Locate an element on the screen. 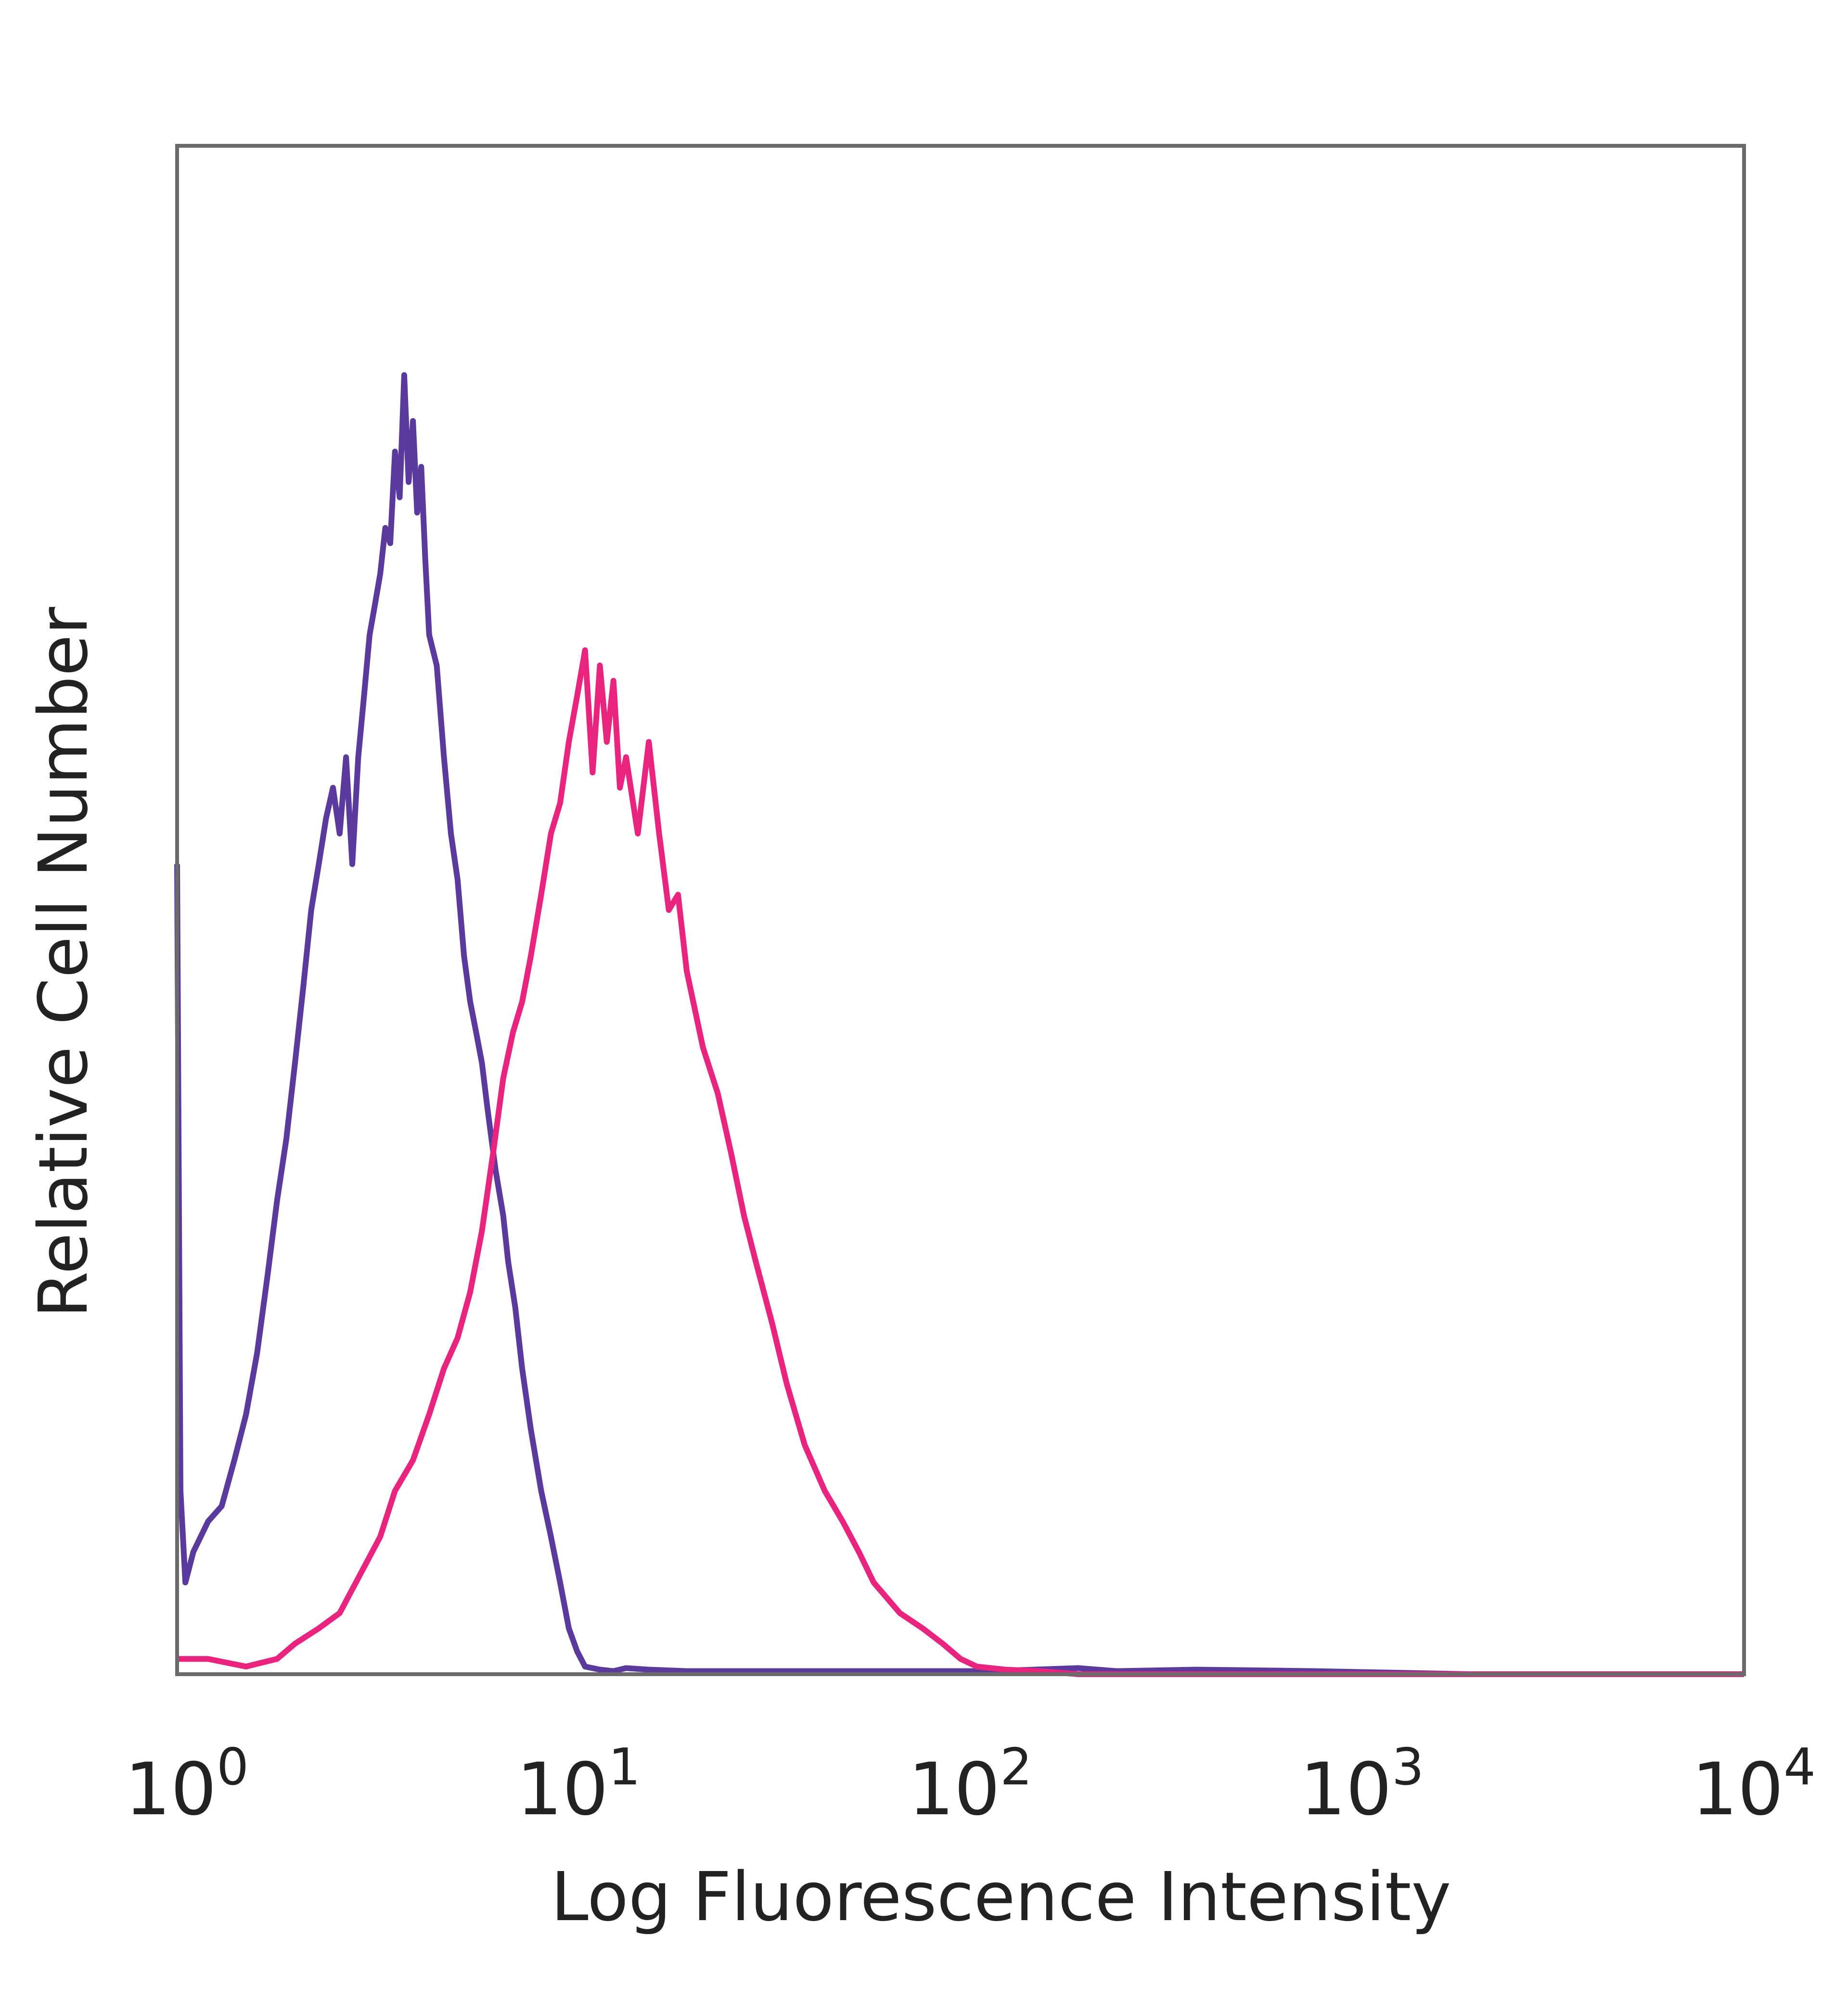  x-tick-label-2: 10² is located at coordinates (970, 1785).